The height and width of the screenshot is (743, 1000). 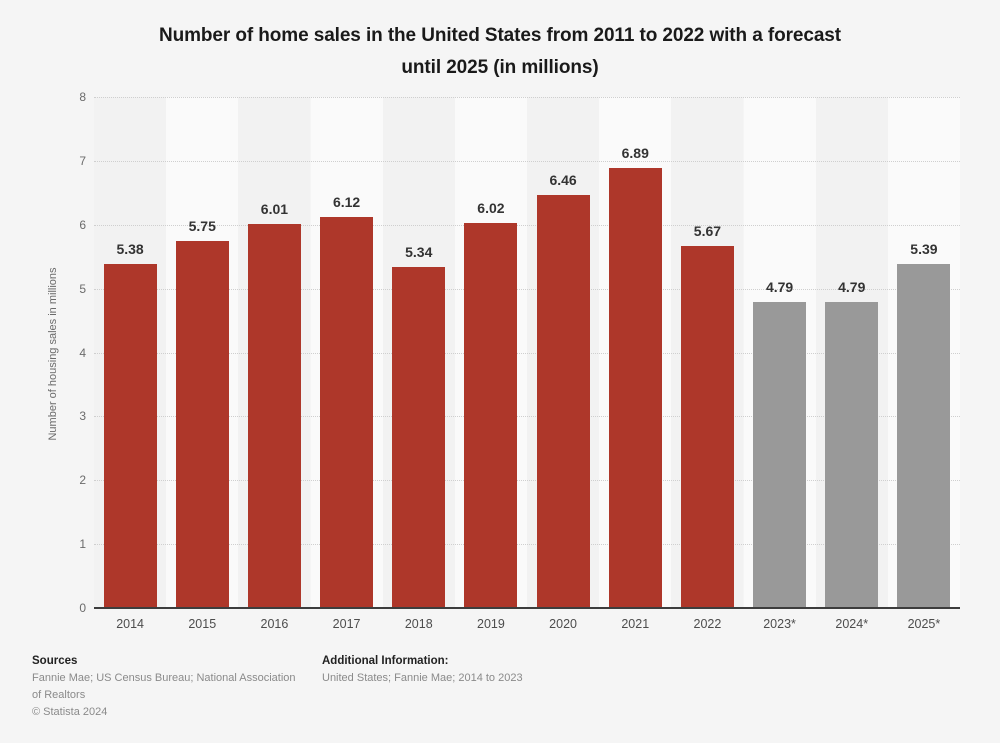 I want to click on x-axis-tick-label: 2024*, so click(x=852, y=624).